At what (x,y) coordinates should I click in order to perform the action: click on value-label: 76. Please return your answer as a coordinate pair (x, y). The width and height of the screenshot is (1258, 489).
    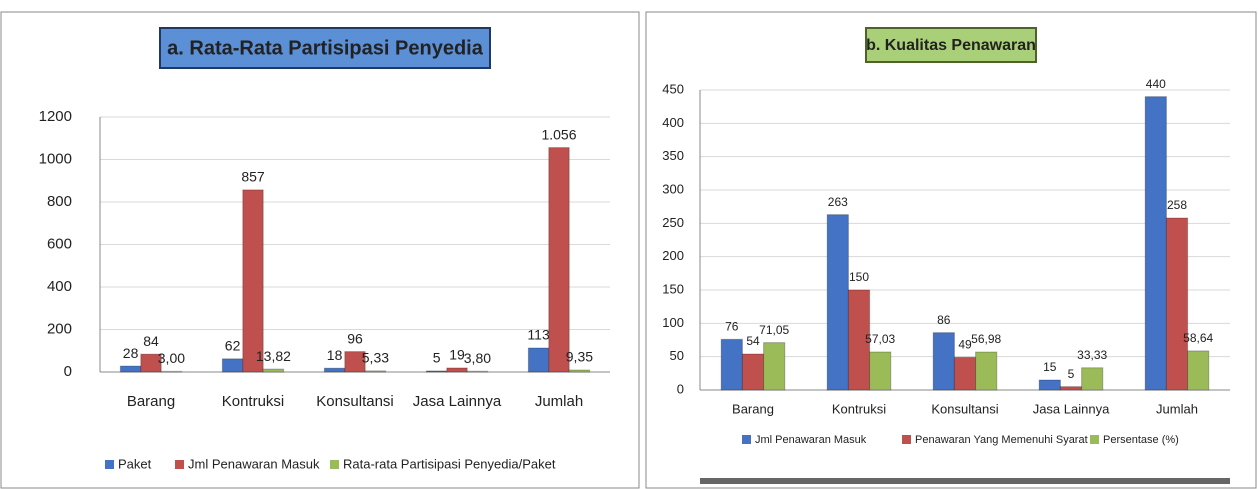
    Looking at the image, I should click on (732, 327).